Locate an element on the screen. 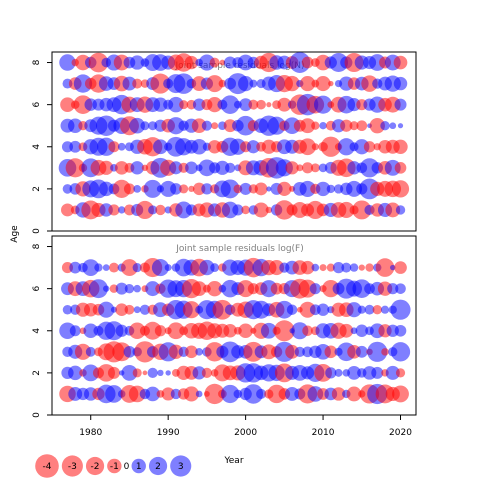 This screenshot has height=480, width=480. x-tick-label: 2020 is located at coordinates (400, 433).